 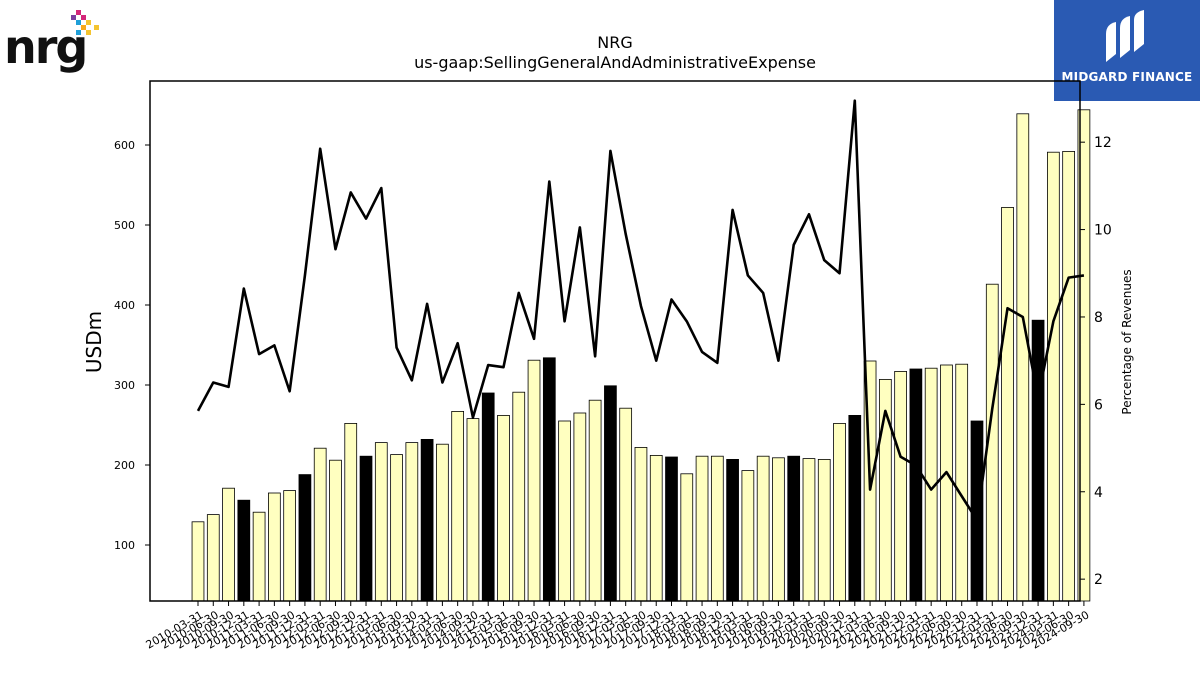 What do you see at coordinates (1098, 580) in the screenshot?
I see `y2-tick-label: 2` at bounding box center [1098, 580].